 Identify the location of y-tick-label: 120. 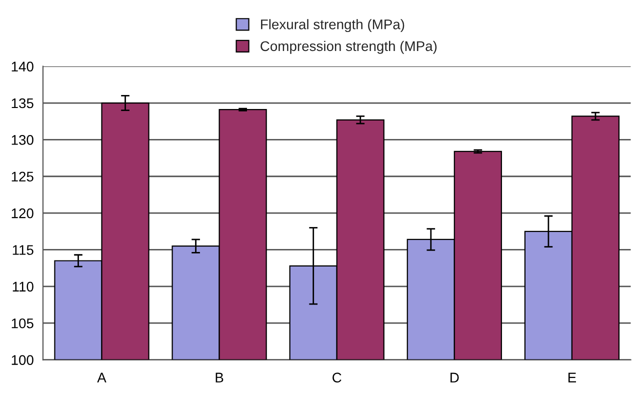
(23, 213).